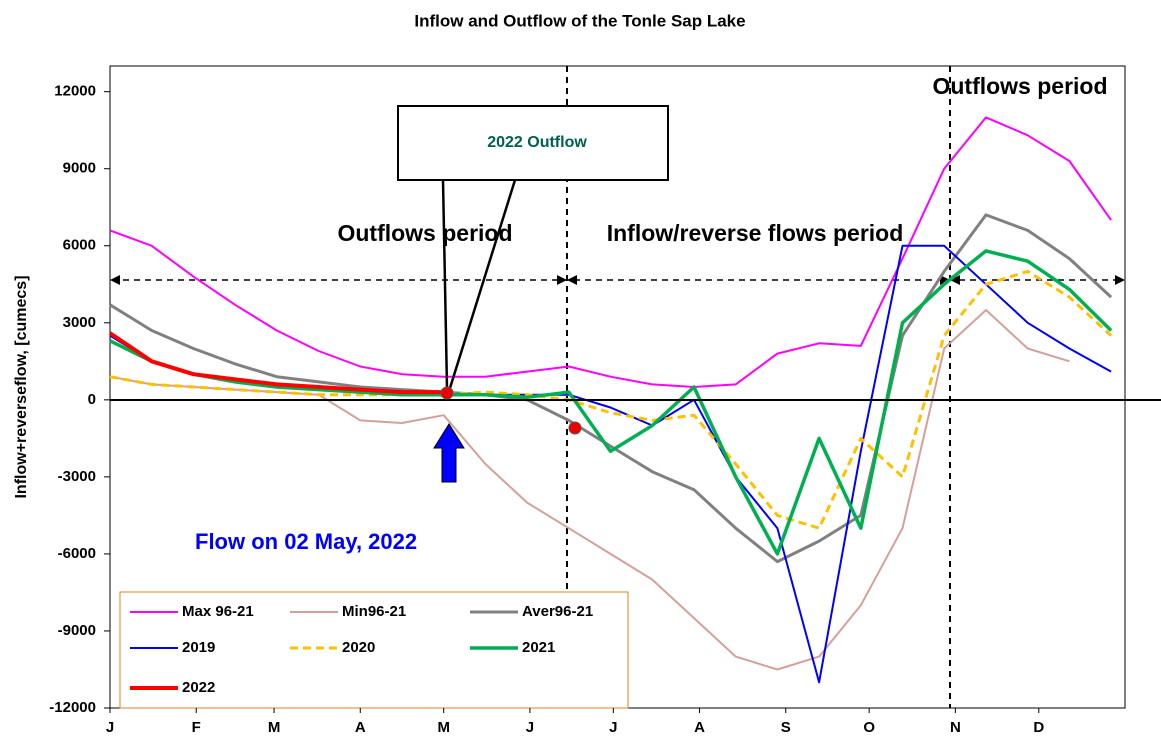  I want to click on legend-label: Aver96-21, so click(557, 611).